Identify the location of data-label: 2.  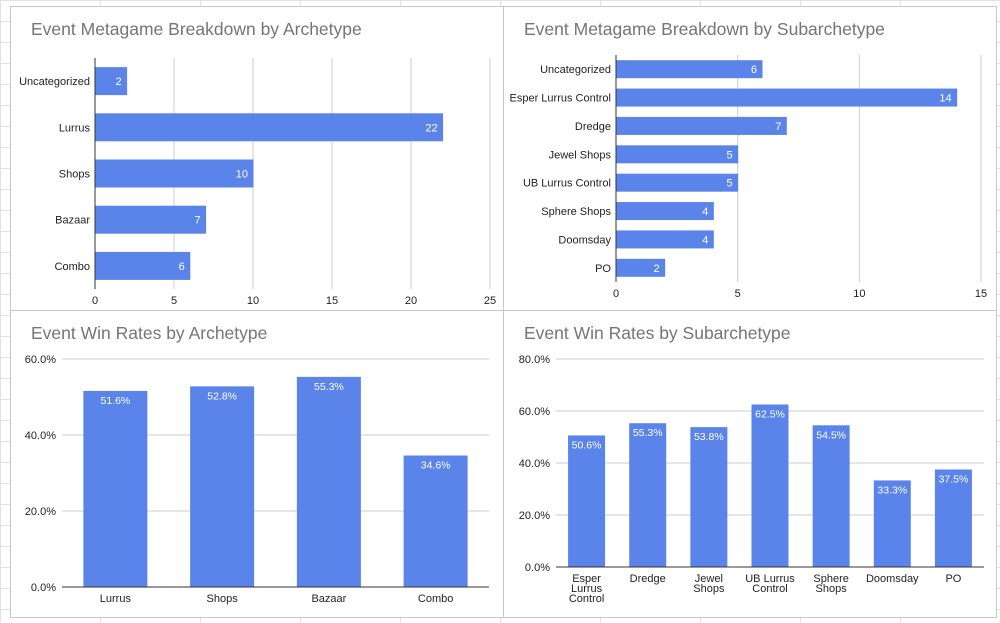
(118, 82).